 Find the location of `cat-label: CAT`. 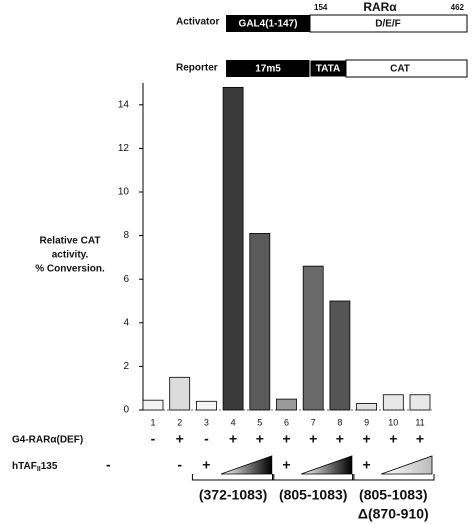

cat-label: CAT is located at coordinates (400, 69).